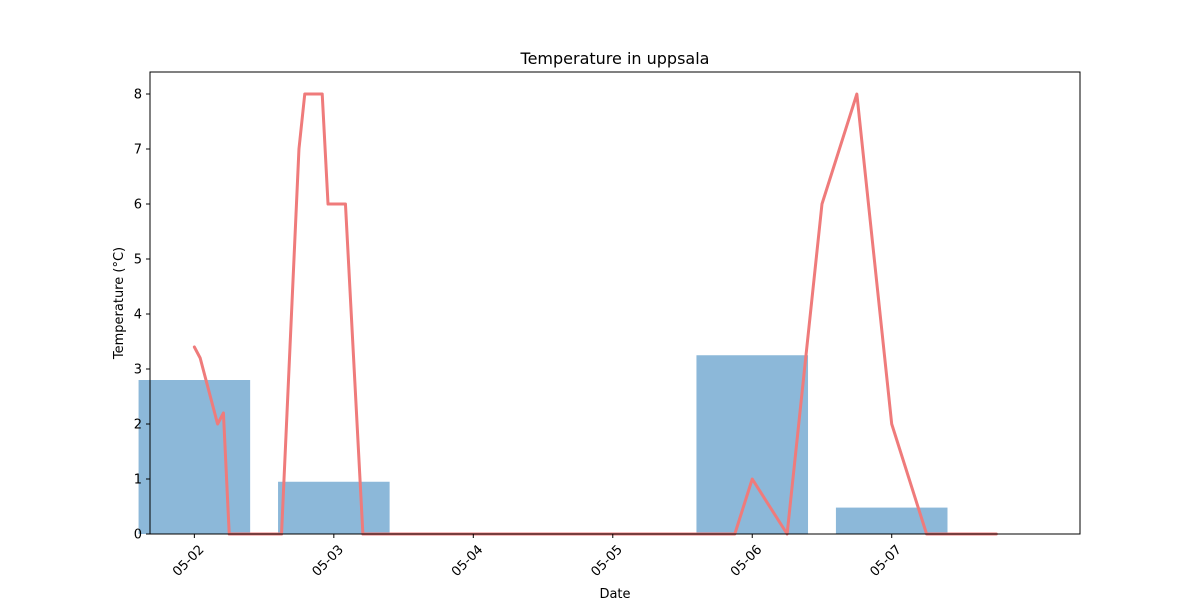 Image resolution: width=1200 pixels, height=604 pixels. I want to click on x-tick-label-05-05: 05-05, so click(606, 560).